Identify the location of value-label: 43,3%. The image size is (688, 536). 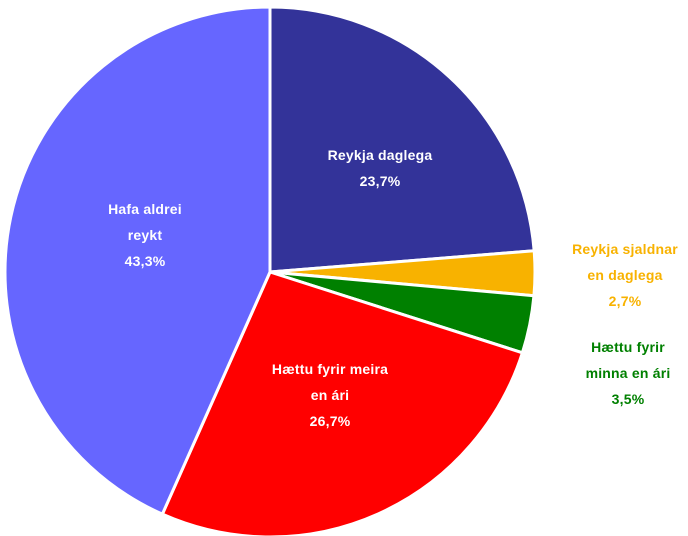
(145, 261).